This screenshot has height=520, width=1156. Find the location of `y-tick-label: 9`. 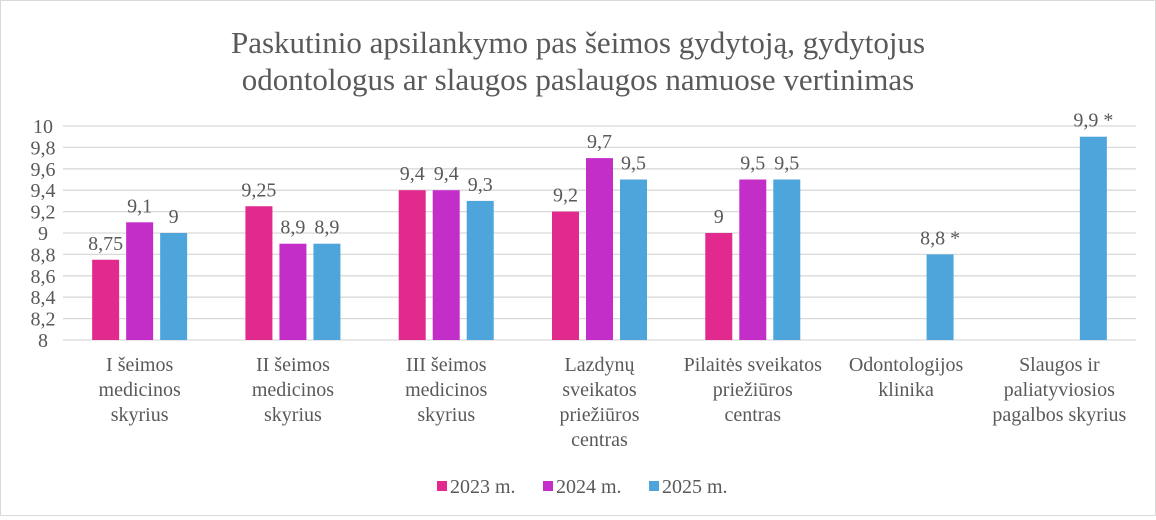

y-tick-label: 9 is located at coordinates (43, 234).